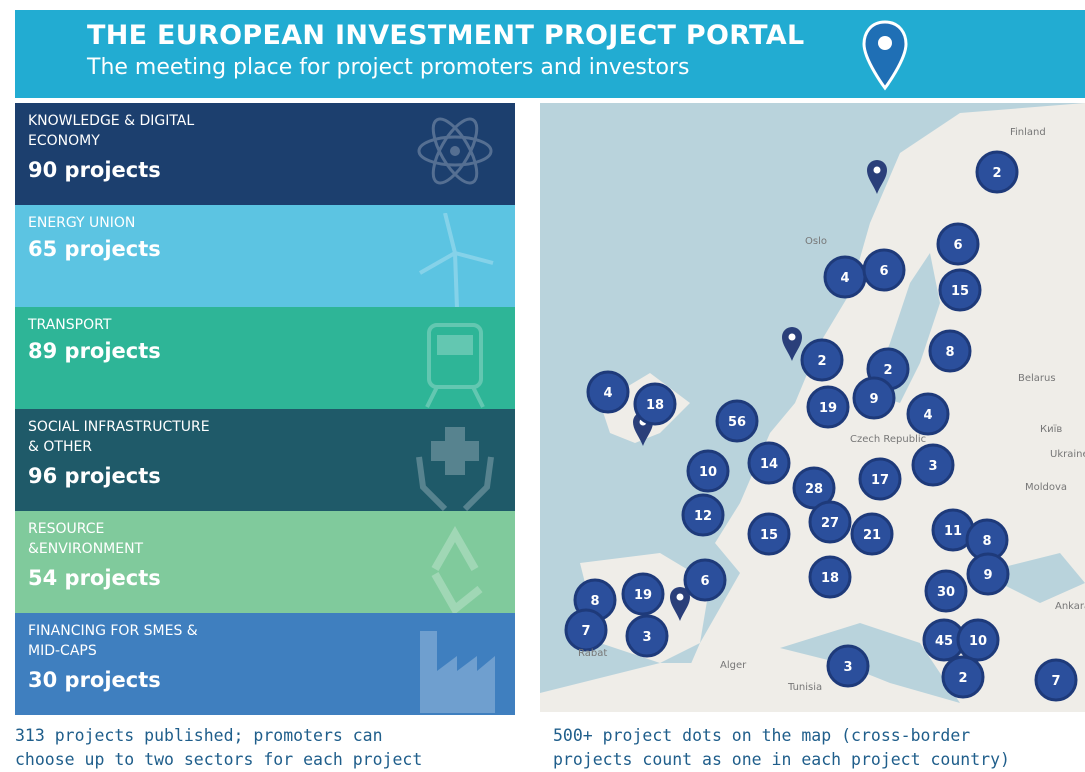  What do you see at coordinates (1028, 132) in the screenshot?
I see `place-label: Finland` at bounding box center [1028, 132].